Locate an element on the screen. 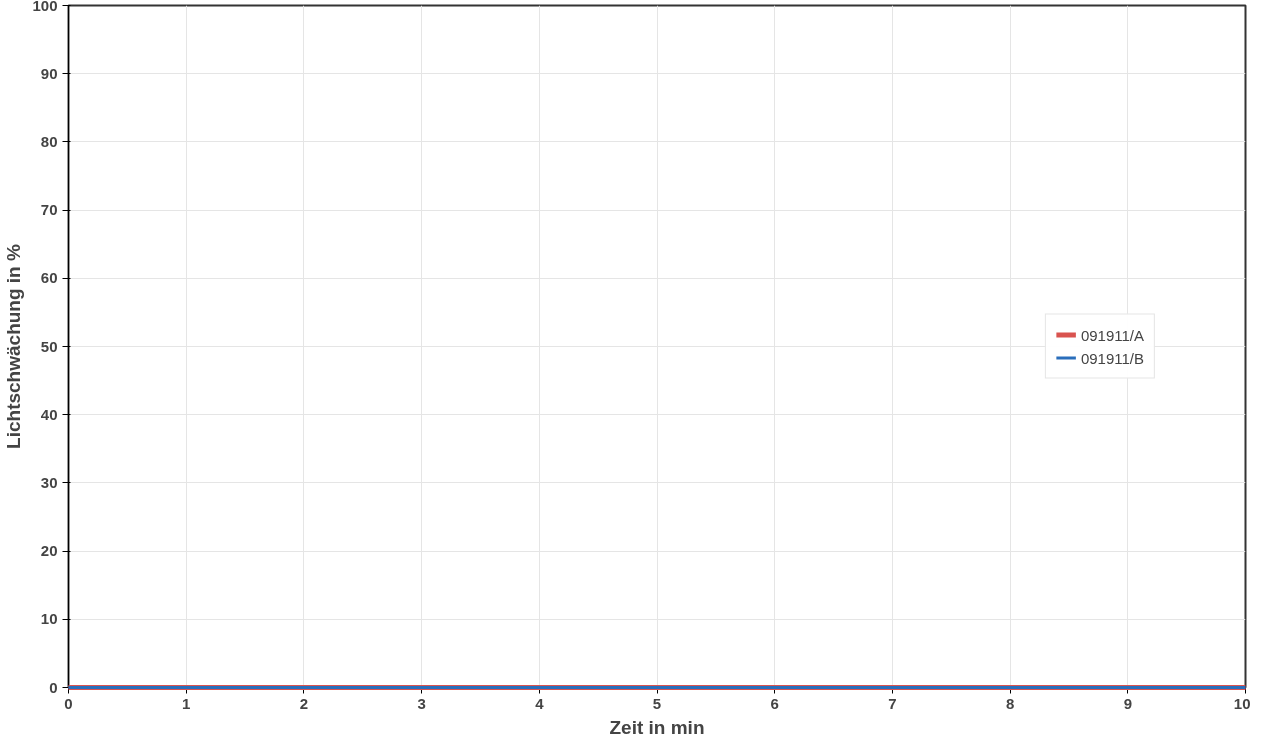 The image size is (1267, 752). x-tick-label: 0 is located at coordinates (68, 703).